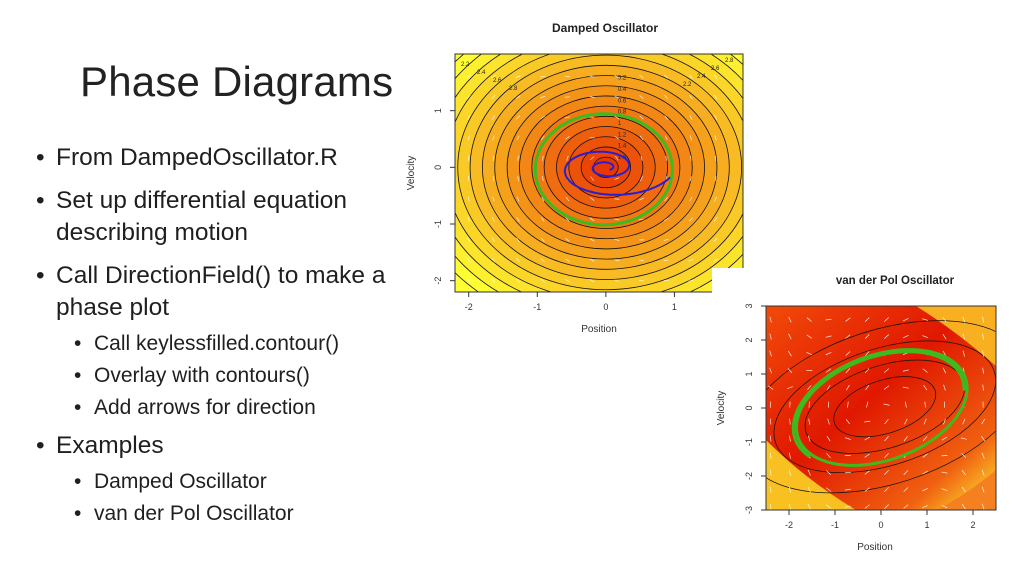  I want to click on x-tick-label: 1, so click(674, 307).